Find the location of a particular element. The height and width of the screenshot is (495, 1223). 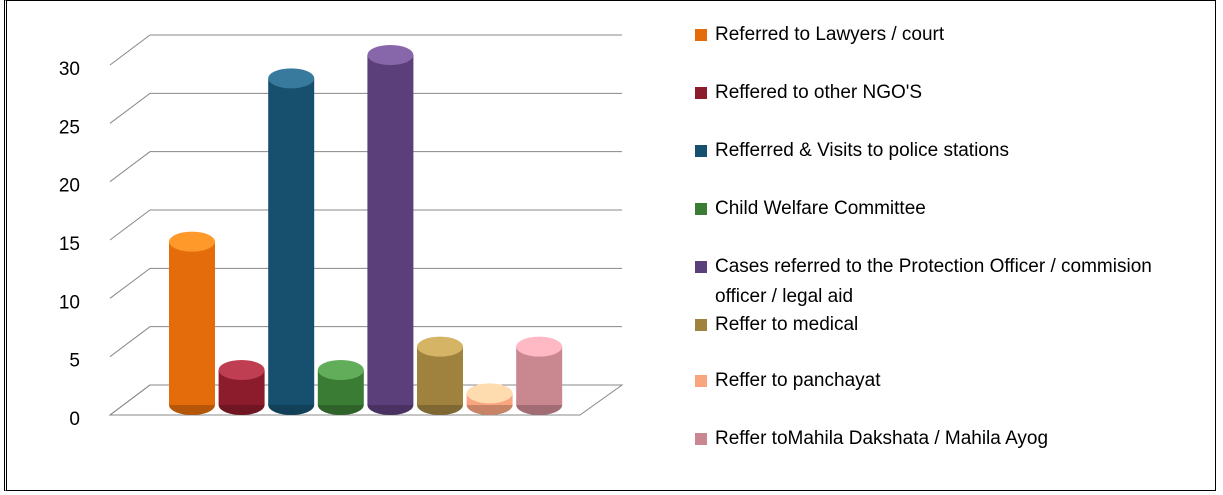

y-tick-label: 5 is located at coordinates (74, 361).